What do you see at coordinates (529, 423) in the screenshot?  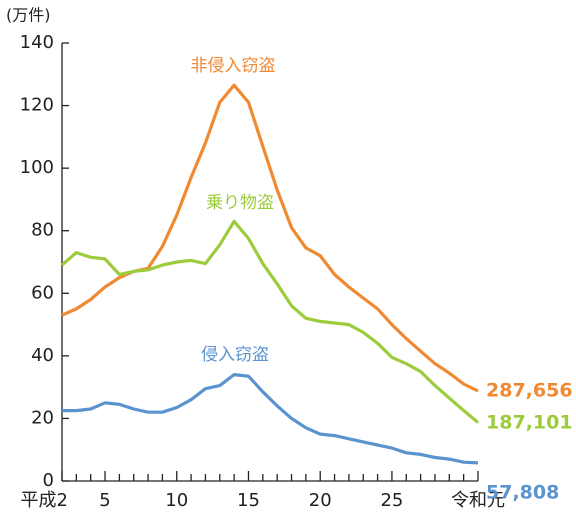 I see `value-label: 187,101` at bounding box center [529, 423].